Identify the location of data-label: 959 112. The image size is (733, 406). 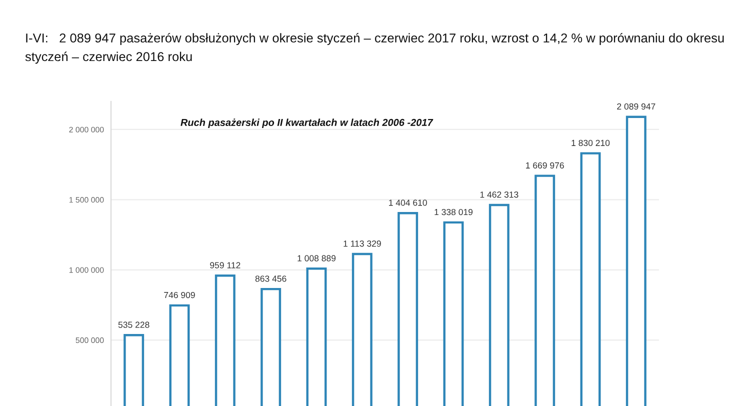
(225, 265).